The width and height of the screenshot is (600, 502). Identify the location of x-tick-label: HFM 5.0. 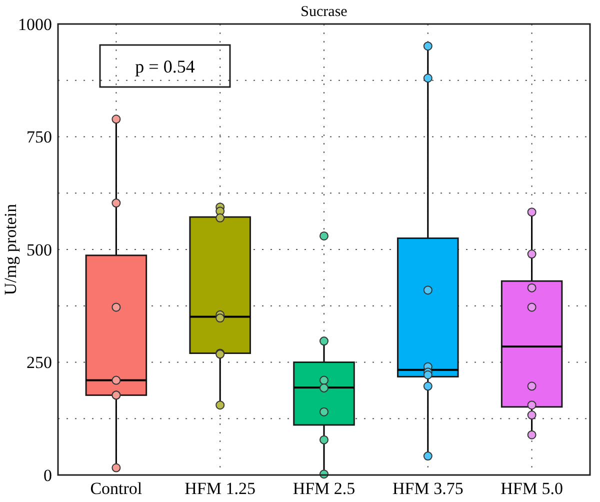
(531, 488).